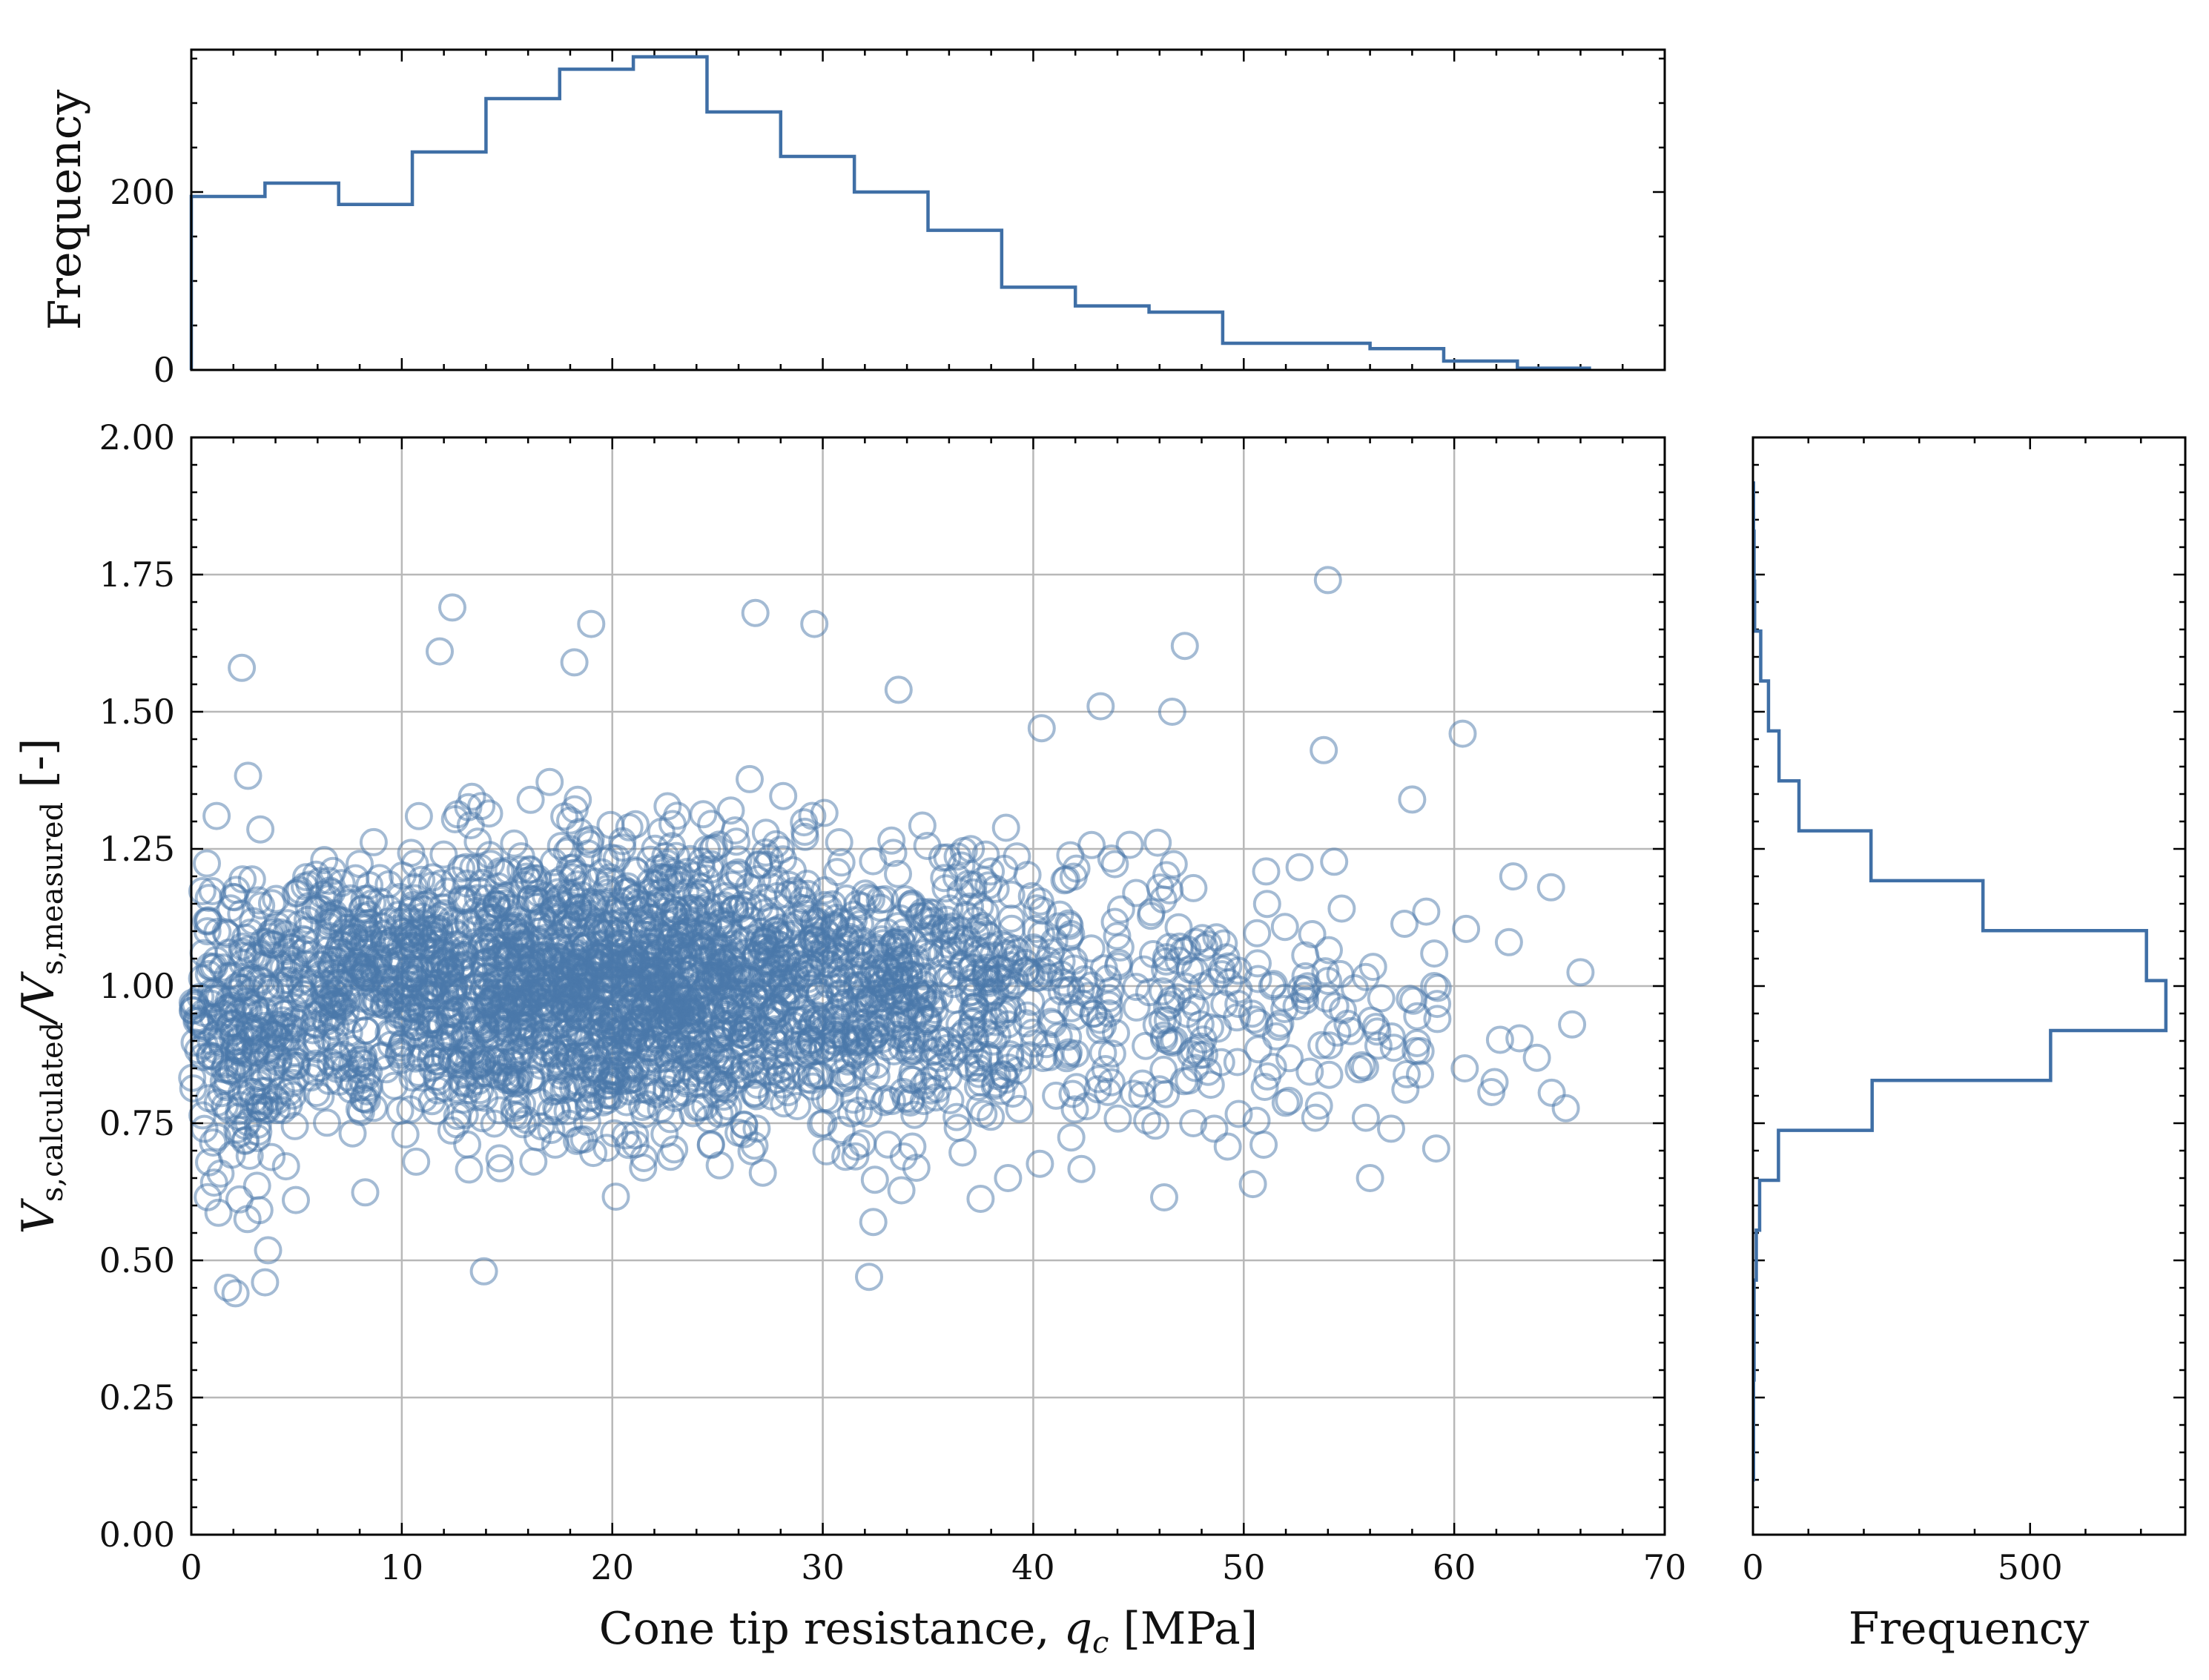 The image size is (2209, 1680). Describe the element at coordinates (928, 1631) in the screenshot. I see `scatter-xlabel: Cone tip resistance, qc [MPa]` at that location.